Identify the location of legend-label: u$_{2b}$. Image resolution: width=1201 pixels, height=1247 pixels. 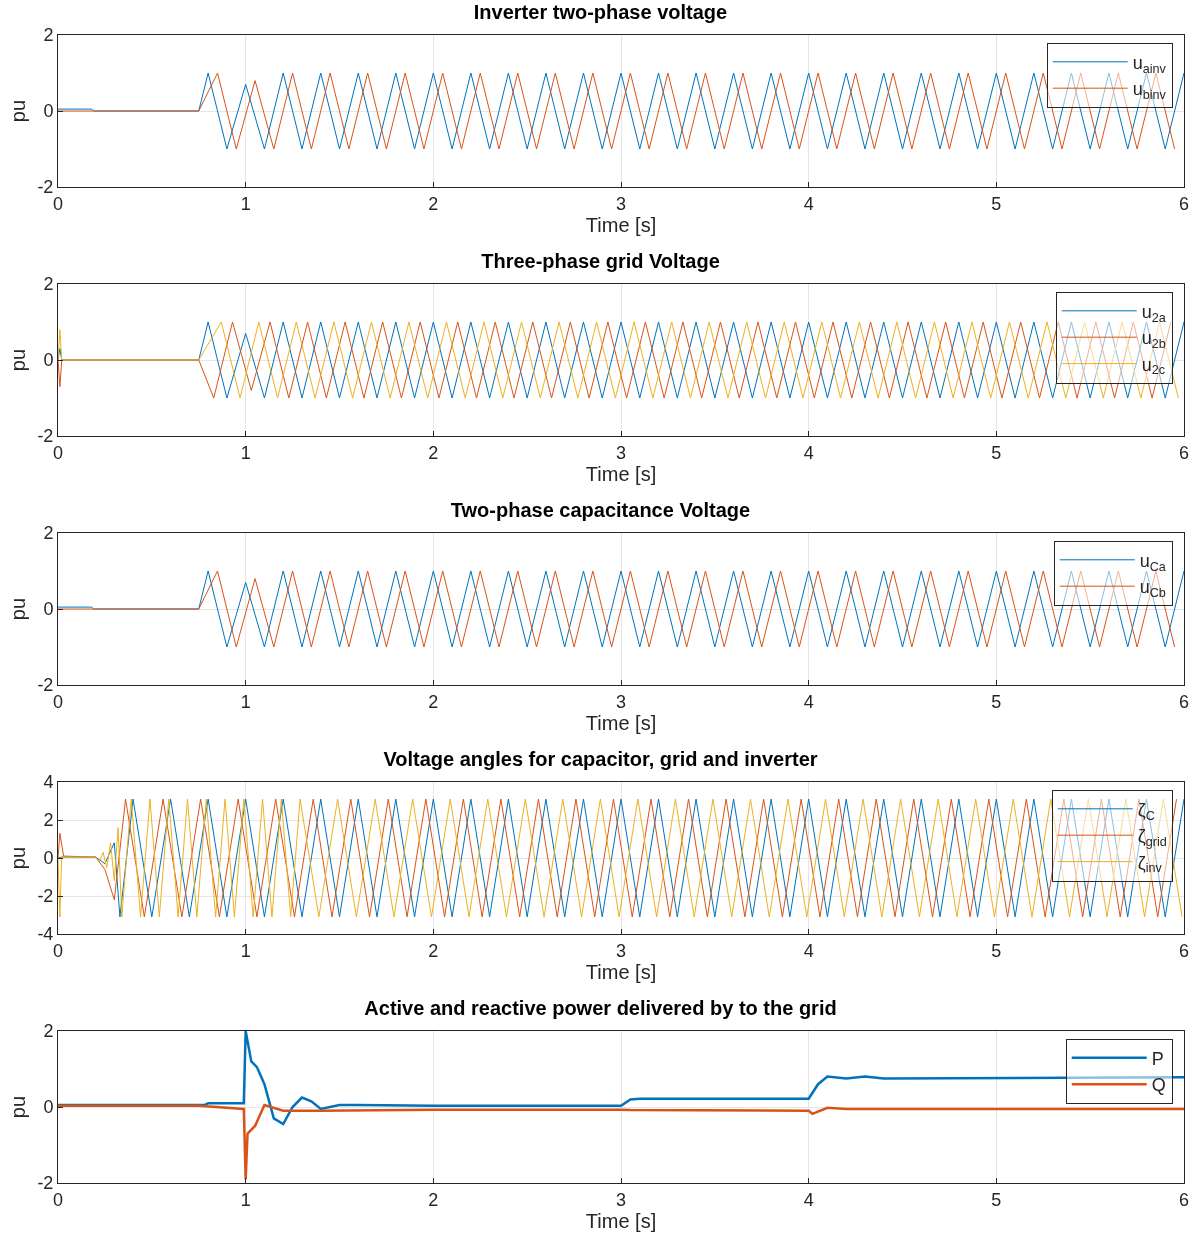
(1153, 339).